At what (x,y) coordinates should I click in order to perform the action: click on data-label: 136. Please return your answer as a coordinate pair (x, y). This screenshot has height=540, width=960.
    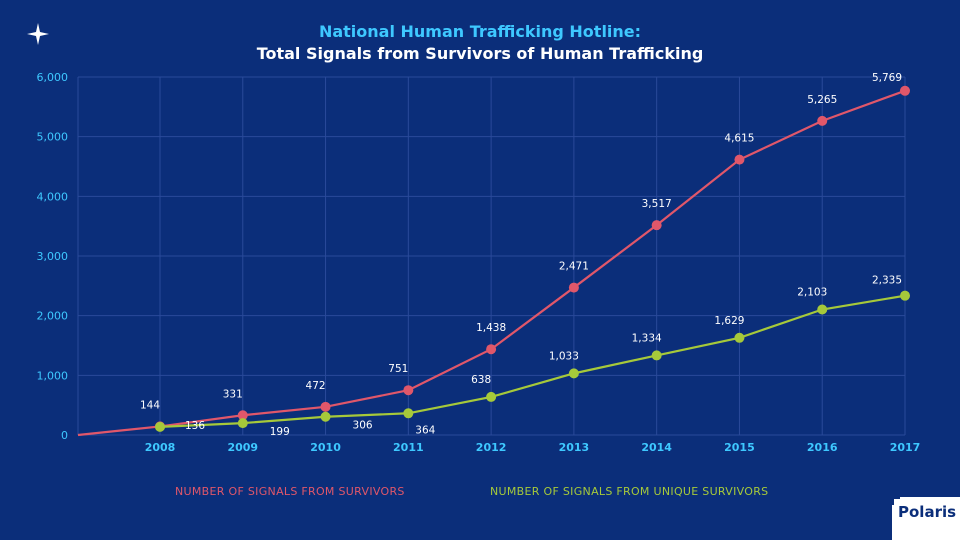
    Looking at the image, I should click on (195, 426).